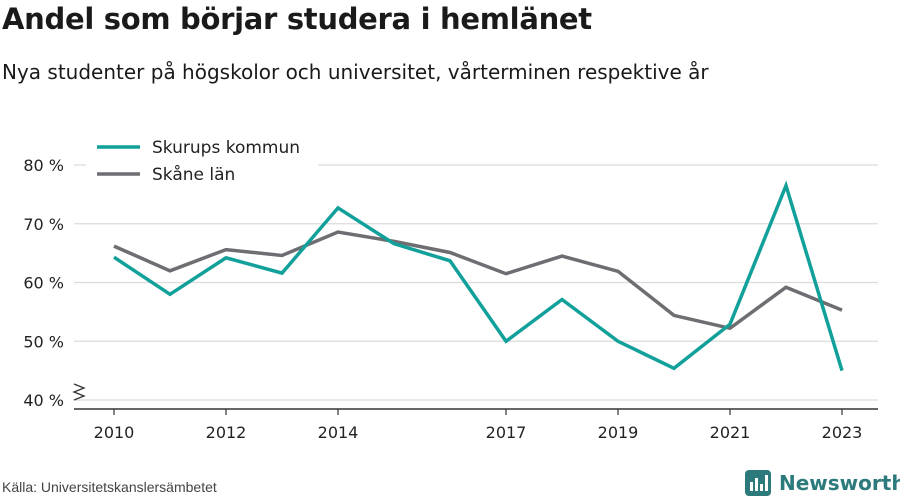 The image size is (900, 500). I want to click on y-axis-ticks: 40 % 50 % 60 % 70 % 80 %, so click(54, 283).